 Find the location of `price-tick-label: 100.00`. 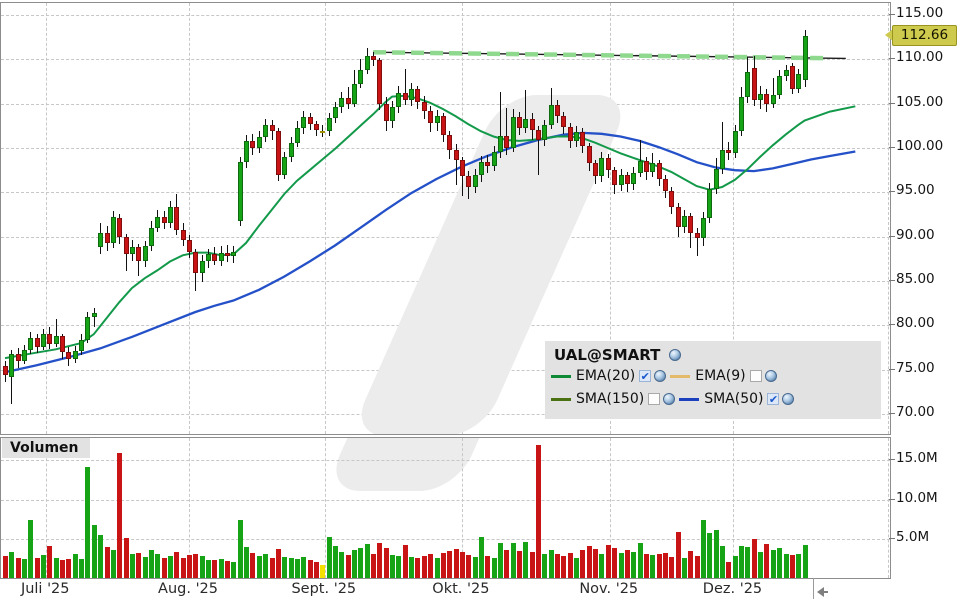

price-tick-label: 100.00 is located at coordinates (920, 146).